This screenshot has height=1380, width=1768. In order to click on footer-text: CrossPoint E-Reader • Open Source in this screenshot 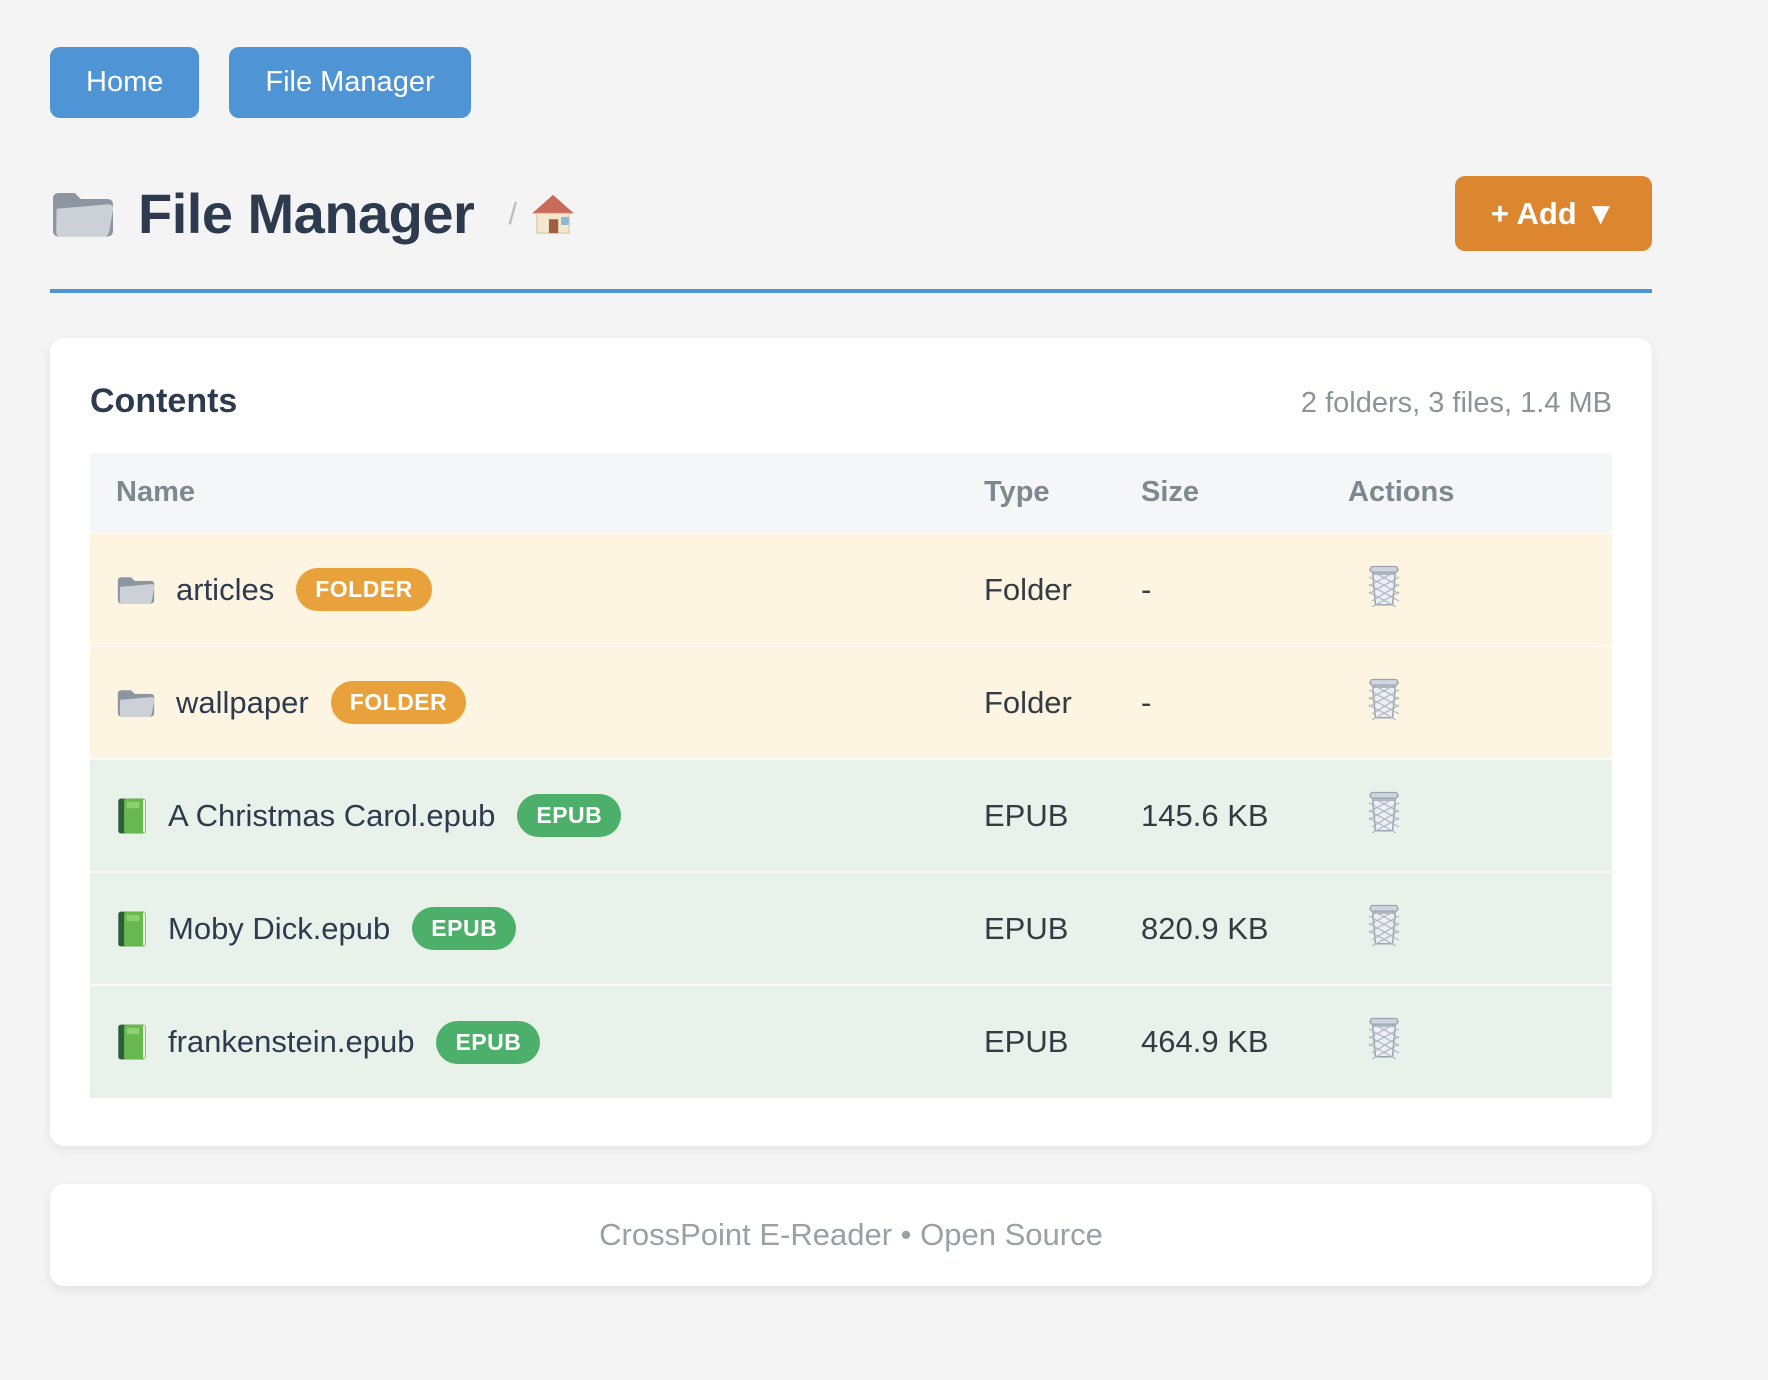, I will do `click(851, 1234)`.